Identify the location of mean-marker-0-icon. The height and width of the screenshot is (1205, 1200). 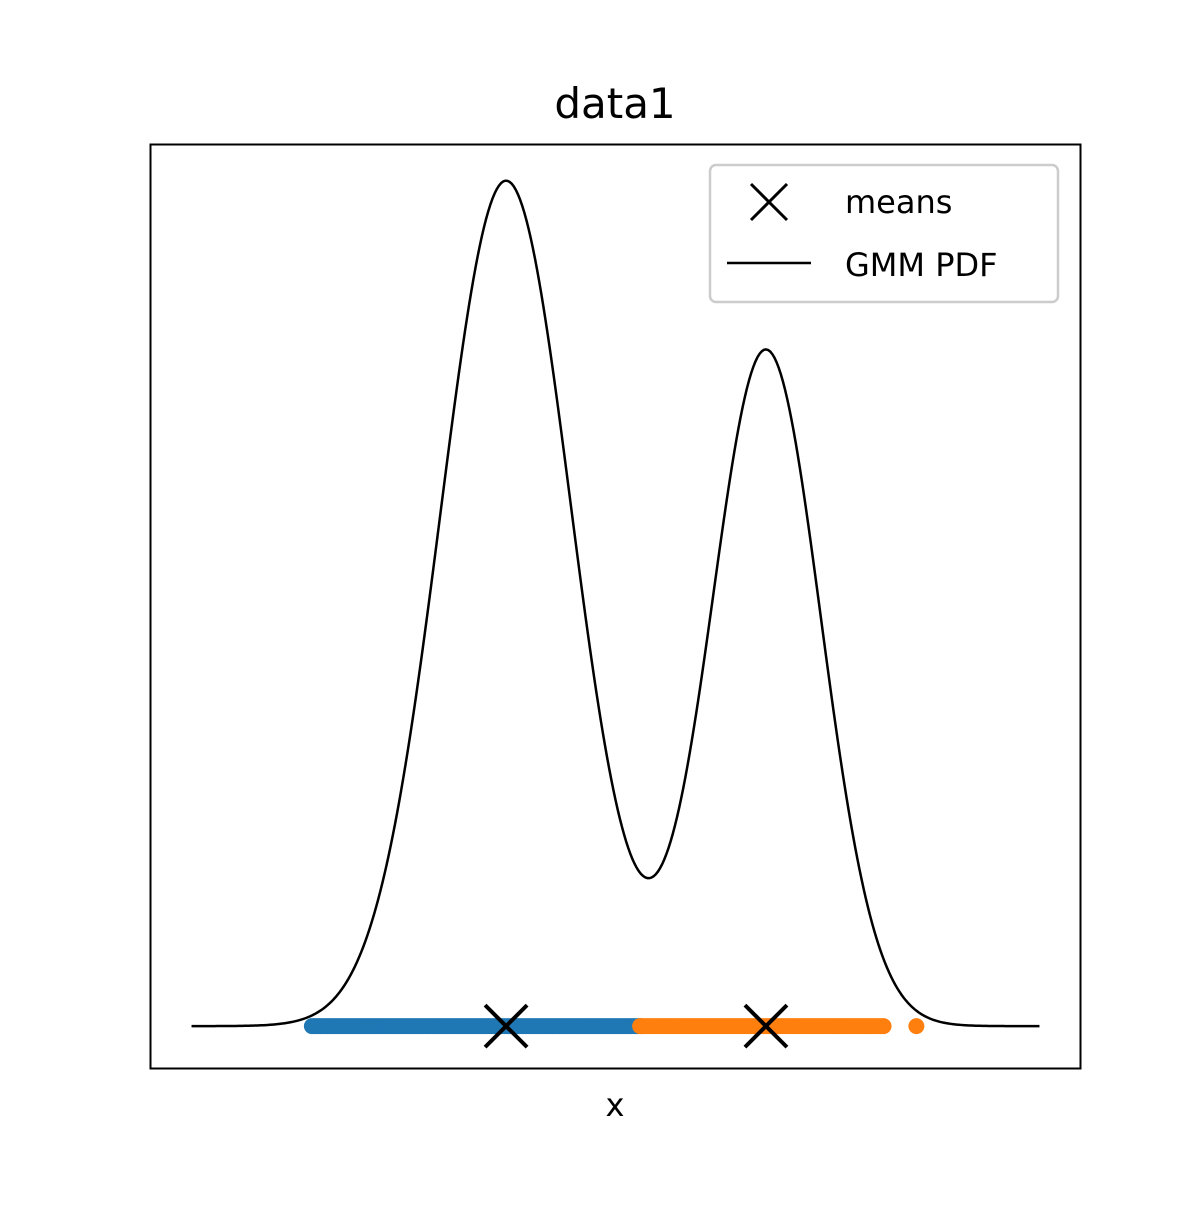
(506, 1026).